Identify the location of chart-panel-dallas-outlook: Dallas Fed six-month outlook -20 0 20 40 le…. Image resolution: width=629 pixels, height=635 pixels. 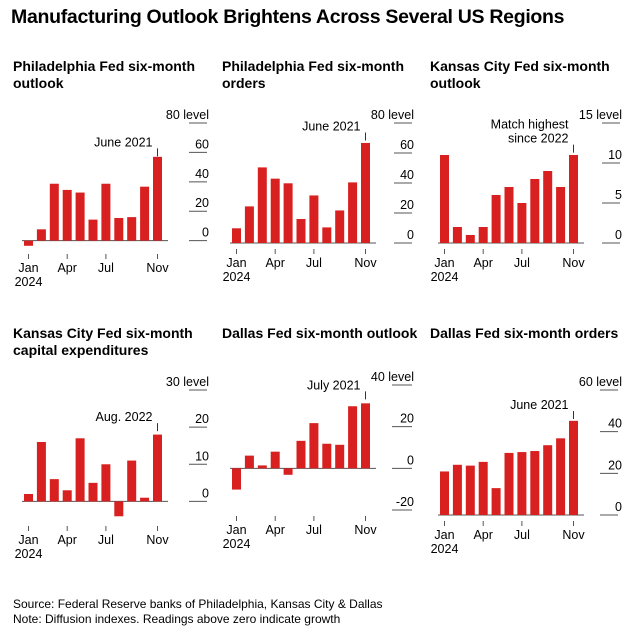
(324, 445).